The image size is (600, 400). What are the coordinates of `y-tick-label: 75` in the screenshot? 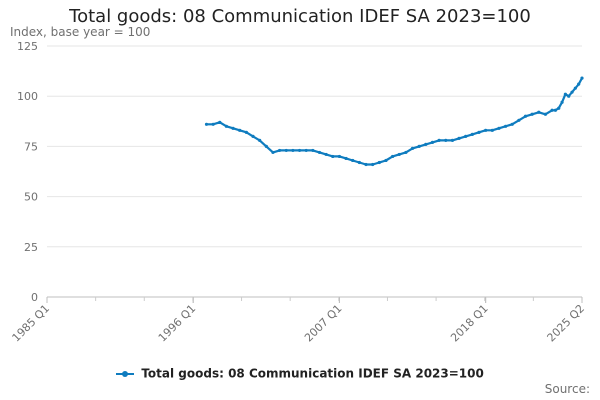 It's located at (31, 146).